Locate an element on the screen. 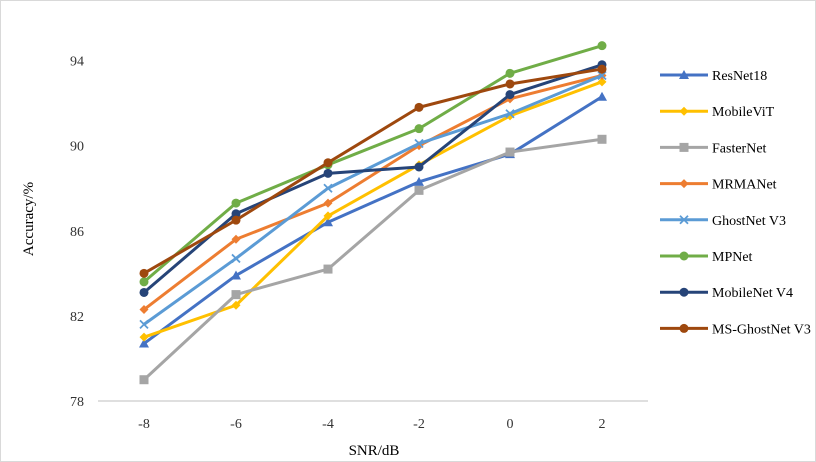 This screenshot has width=816, height=462. y-axis-ticks: 78 82 86 90 94 is located at coordinates (77, 232).